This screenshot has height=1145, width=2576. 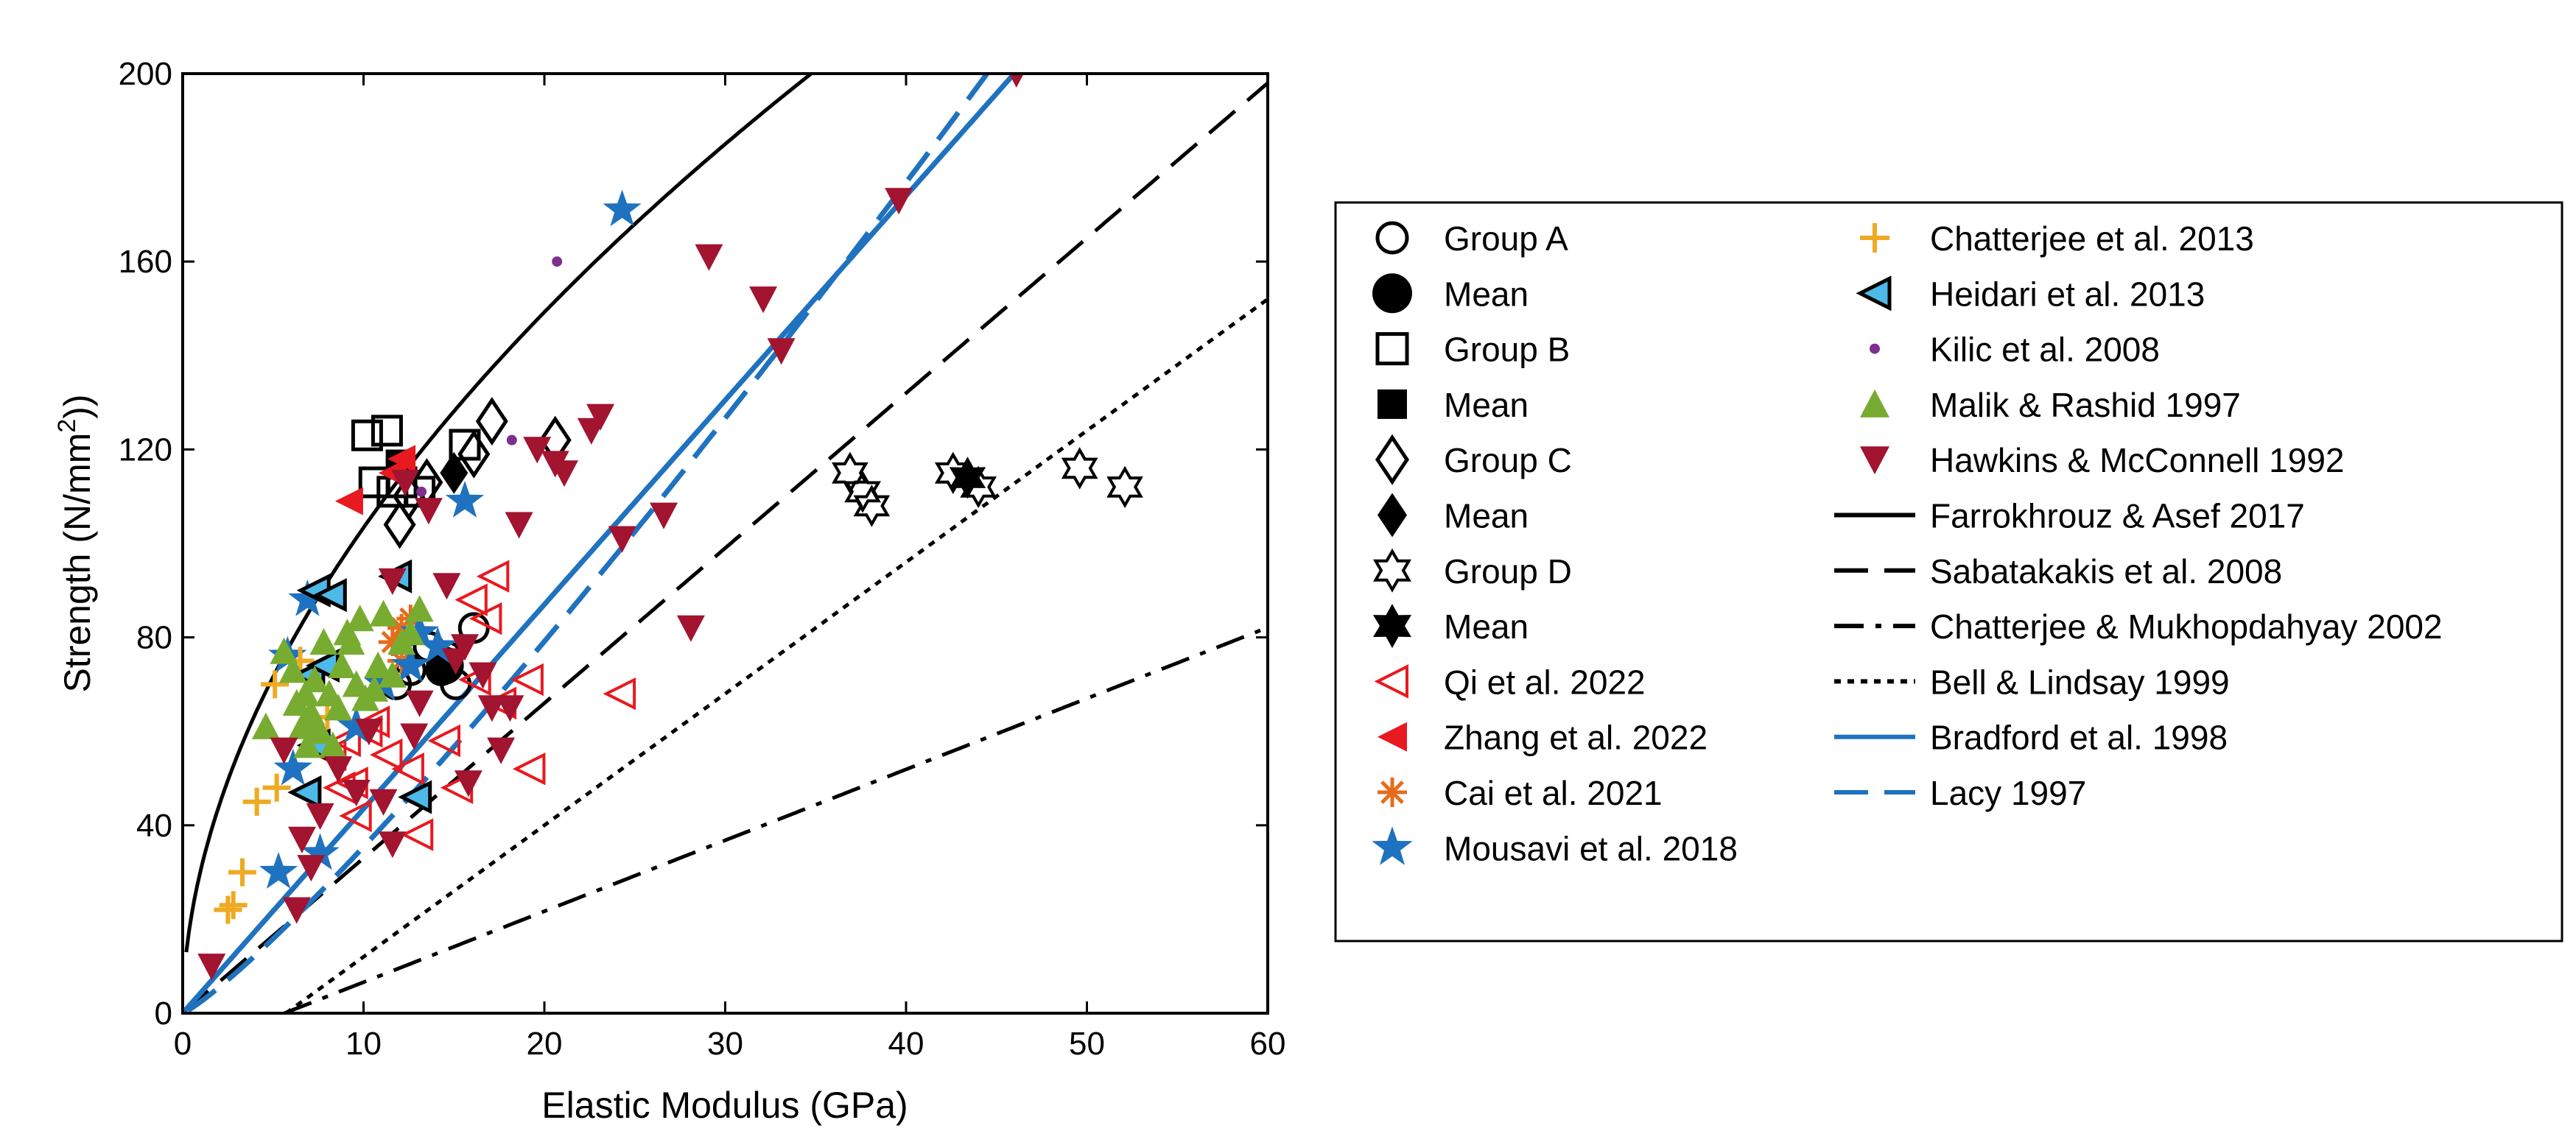 I want to click on x-tick-label-6: 60, so click(x=1268, y=1044).